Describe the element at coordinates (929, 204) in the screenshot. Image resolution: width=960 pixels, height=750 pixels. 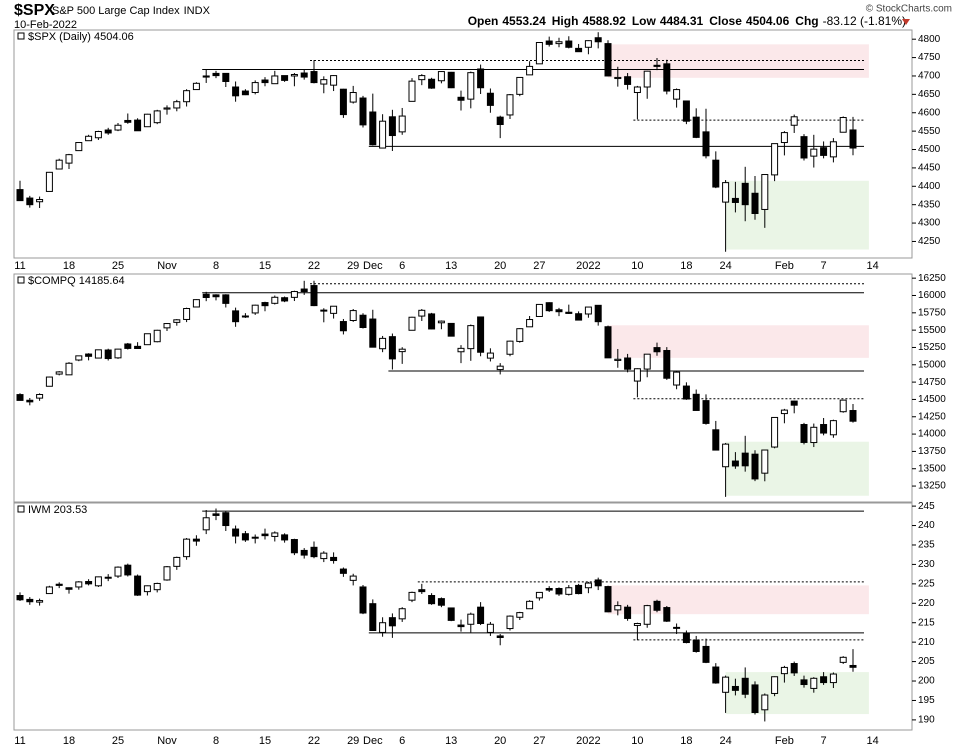
I see `y-tick-label: 4350` at that location.